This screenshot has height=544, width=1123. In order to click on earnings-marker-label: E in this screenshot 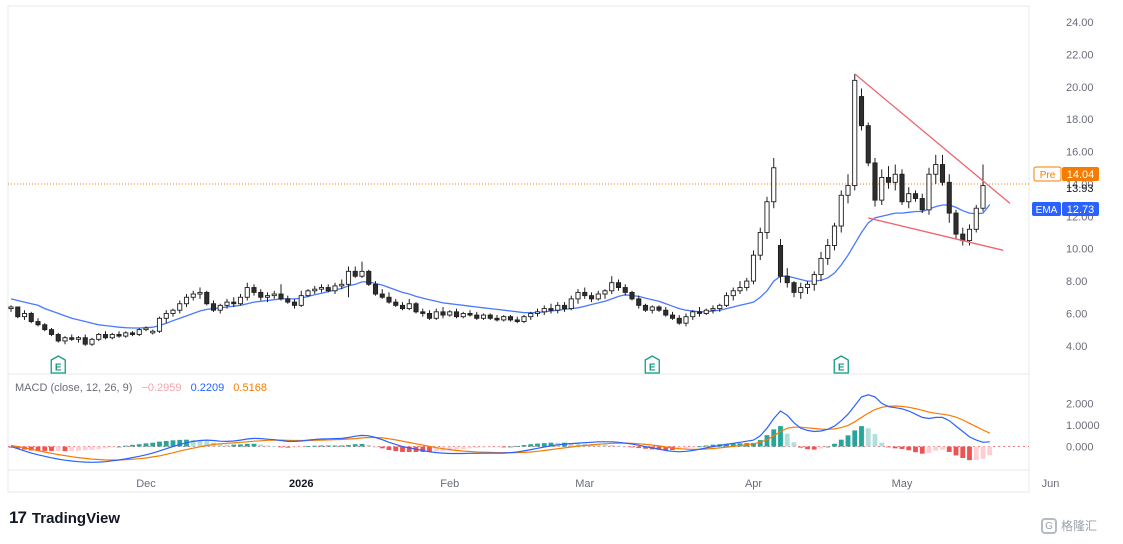, I will do `click(58, 368)`.